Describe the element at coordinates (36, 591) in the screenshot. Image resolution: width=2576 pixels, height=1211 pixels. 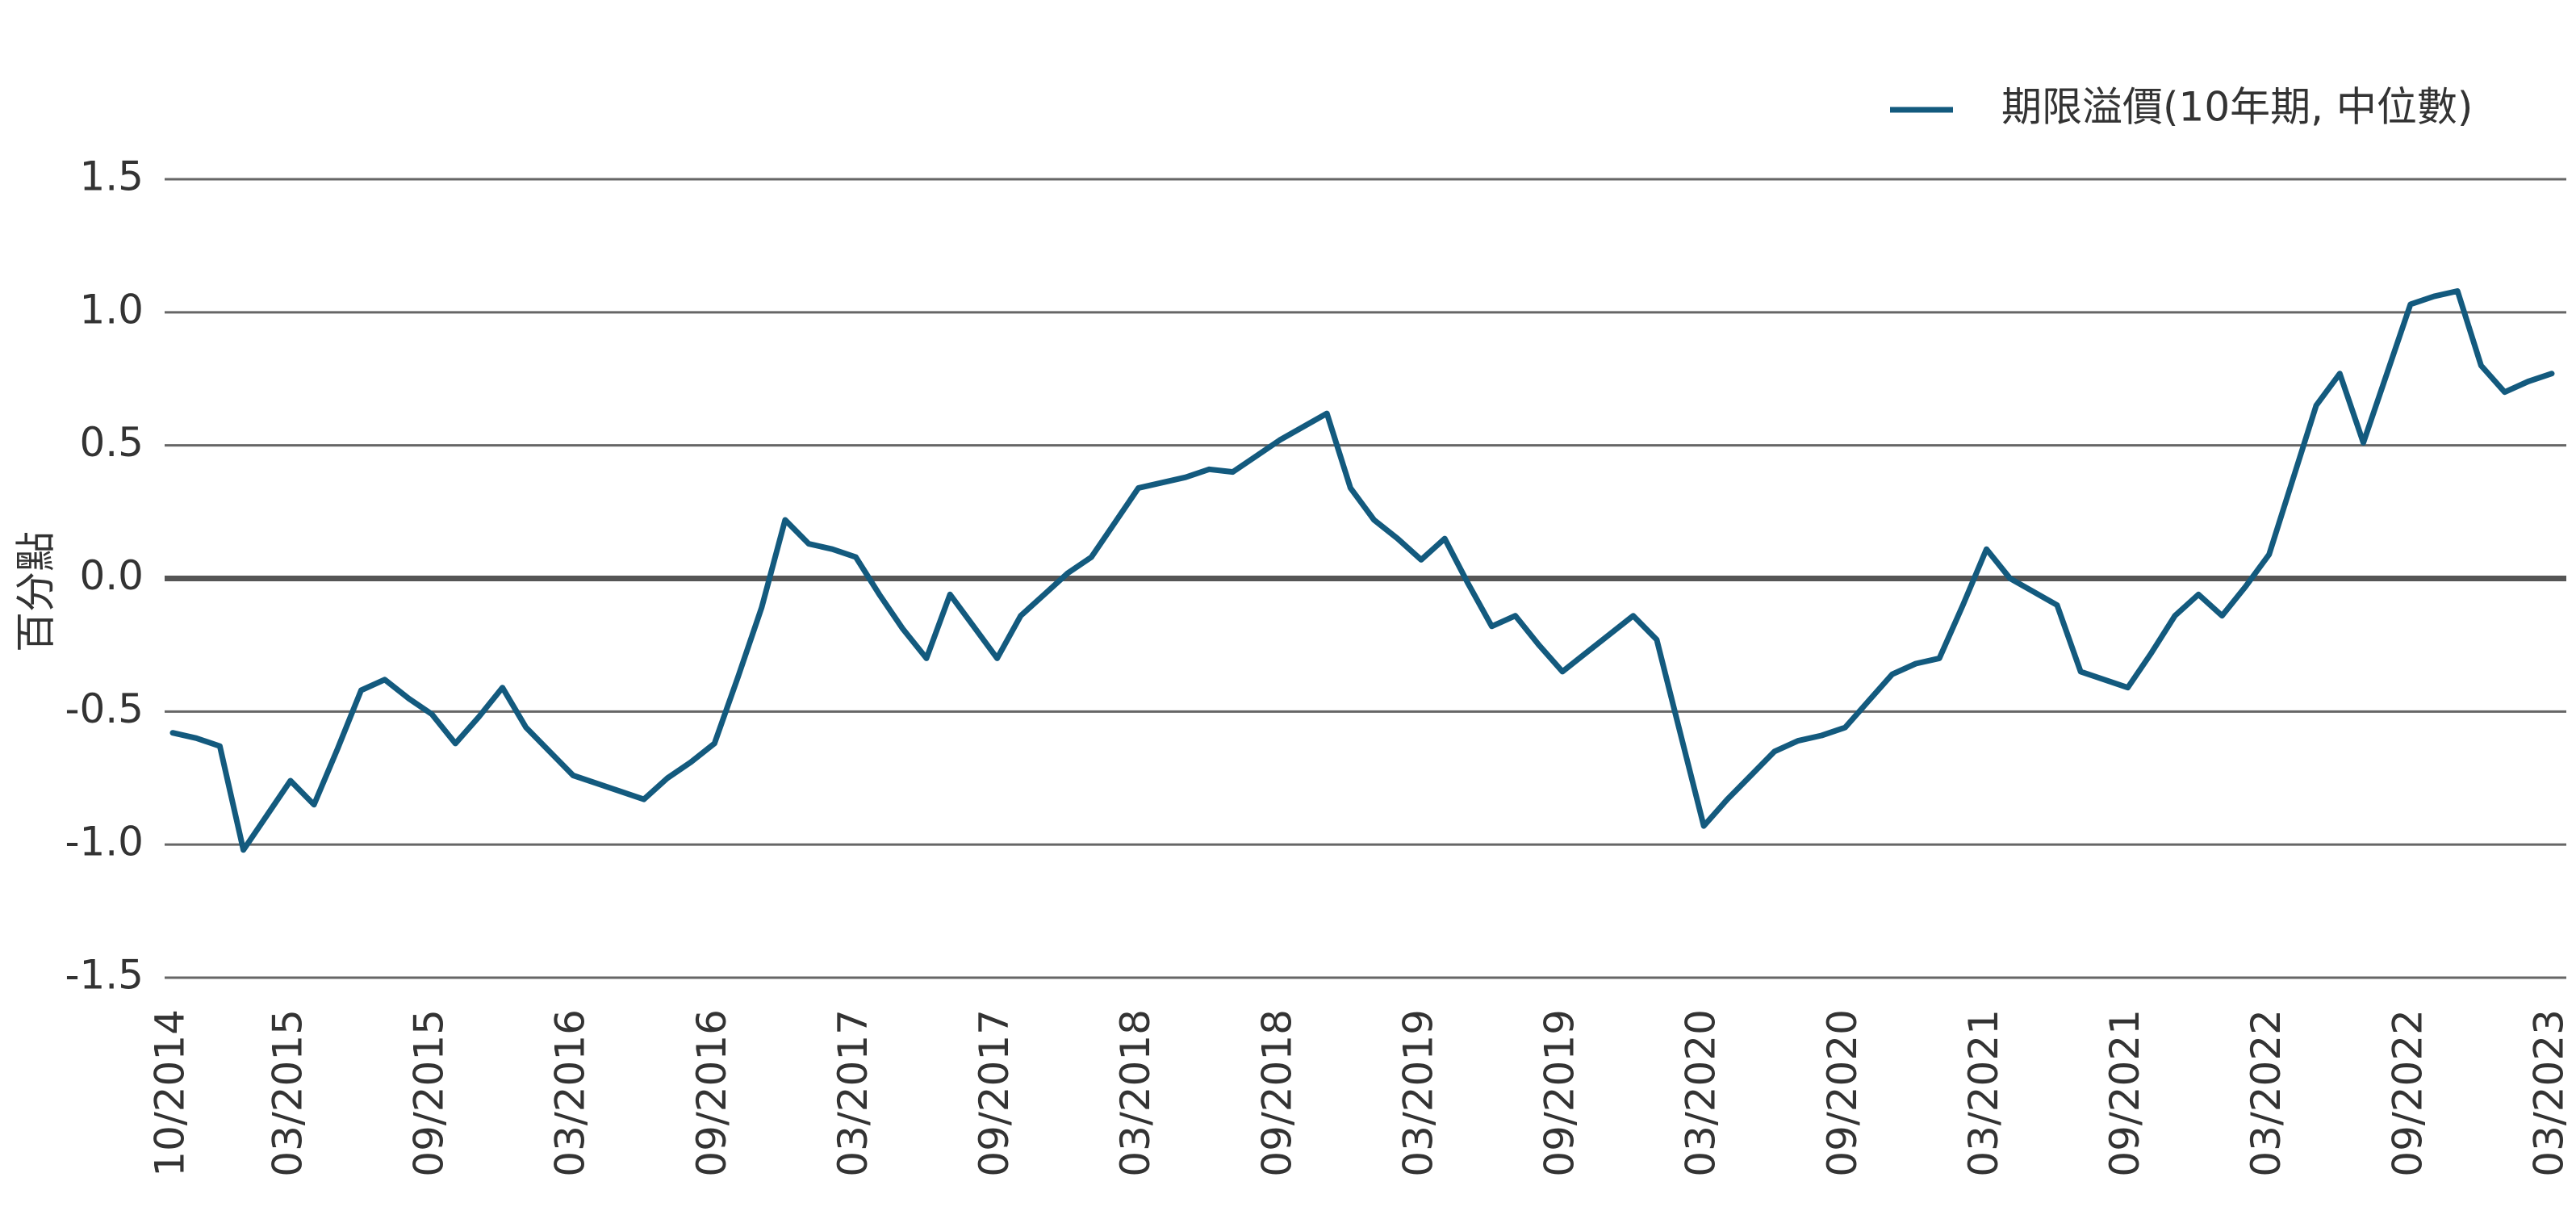
I see `y-axis-title: 百分點` at that location.